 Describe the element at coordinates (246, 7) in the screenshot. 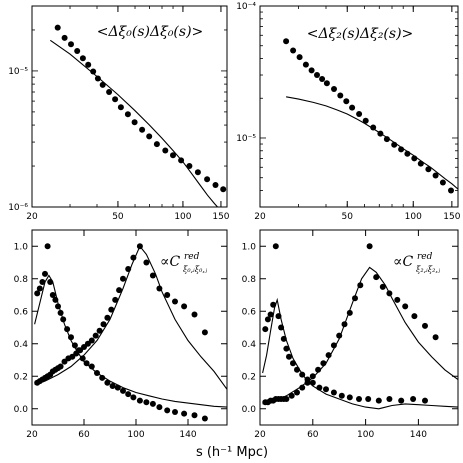

I see `y-tick-label: 10⁻⁴` at that location.